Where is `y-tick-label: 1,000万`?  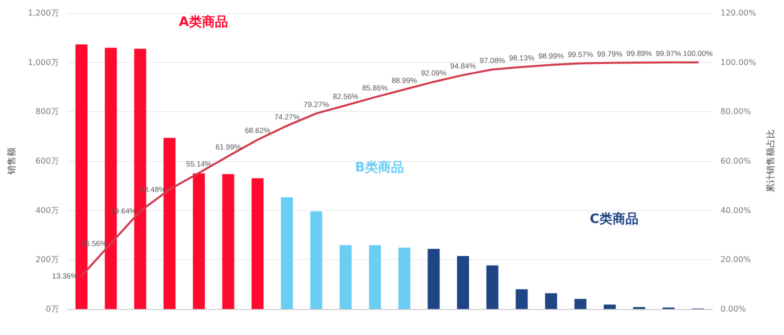 y-tick-label: 1,000万 is located at coordinates (43, 62).